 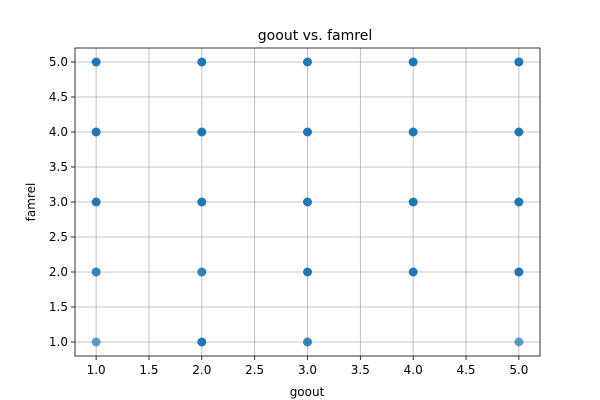 What do you see at coordinates (413, 370) in the screenshot?
I see `x-tick-label: 4.0` at bounding box center [413, 370].